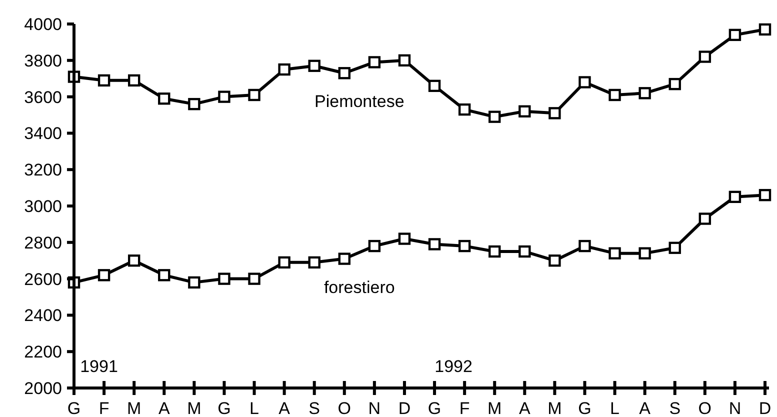 The image size is (777, 417). Describe the element at coordinates (43, 316) in the screenshot. I see `y-tick-label: 2400` at that location.